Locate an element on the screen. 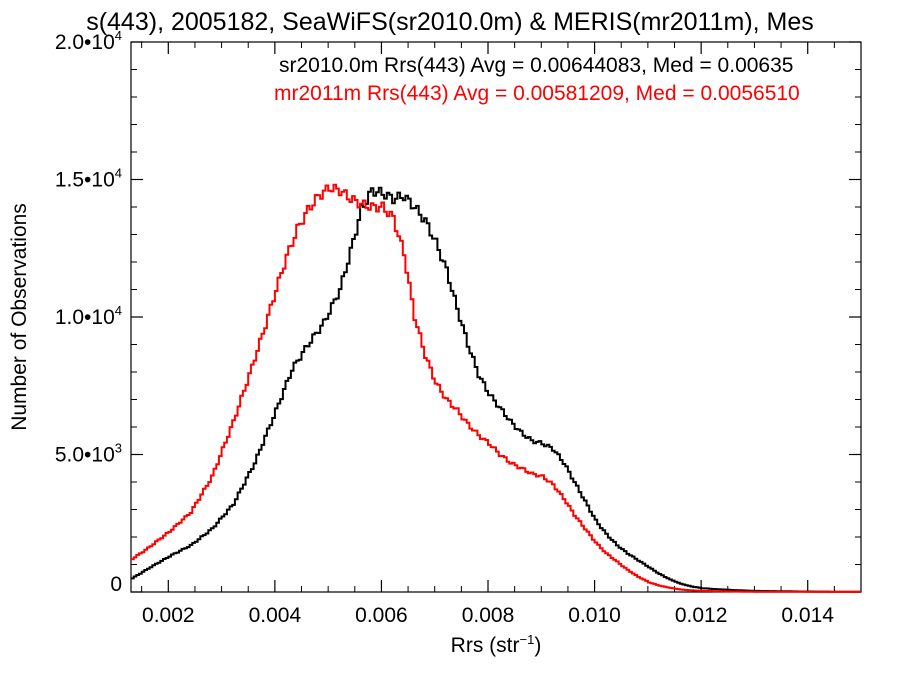  y-tick-label: 0 is located at coordinates (116, 584).